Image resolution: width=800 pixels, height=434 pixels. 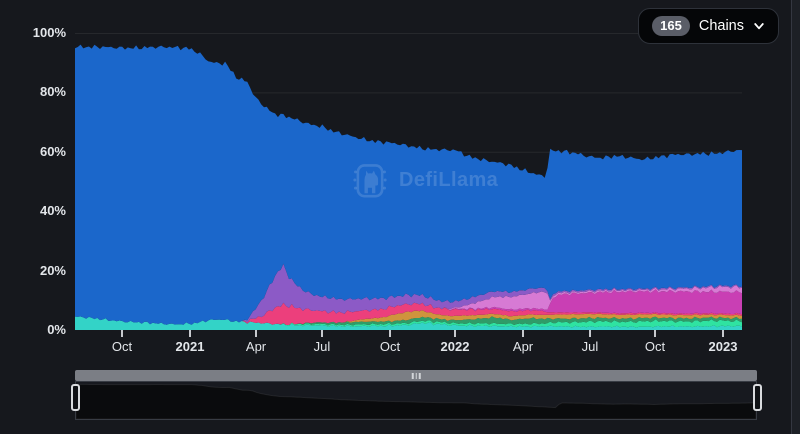 I want to click on x-axis-label: 2022, so click(x=455, y=346).